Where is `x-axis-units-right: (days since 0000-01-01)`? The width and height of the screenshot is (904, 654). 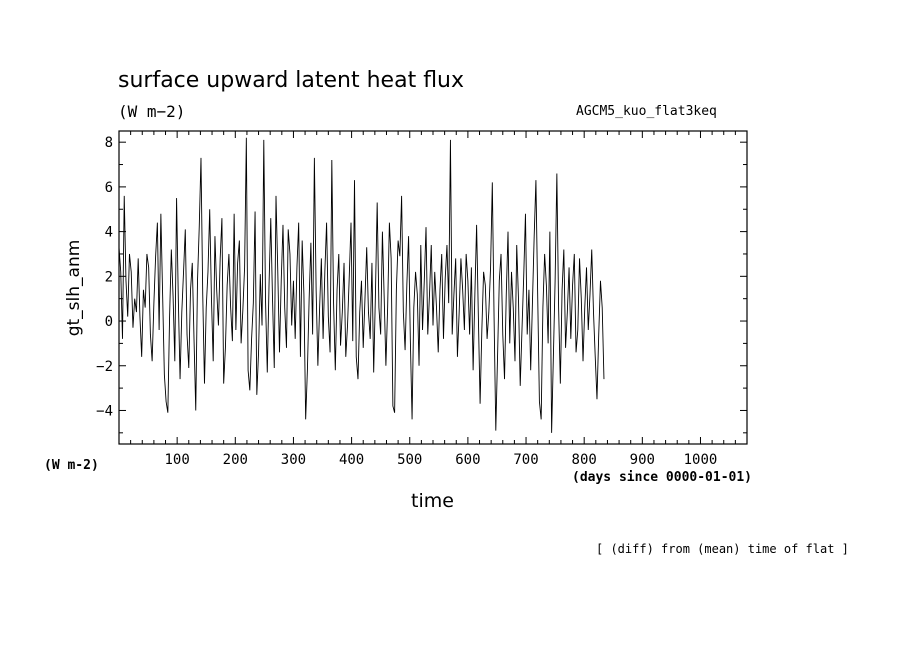
x-axis-units-right: (days since 0000-01-01) is located at coordinates (662, 477).